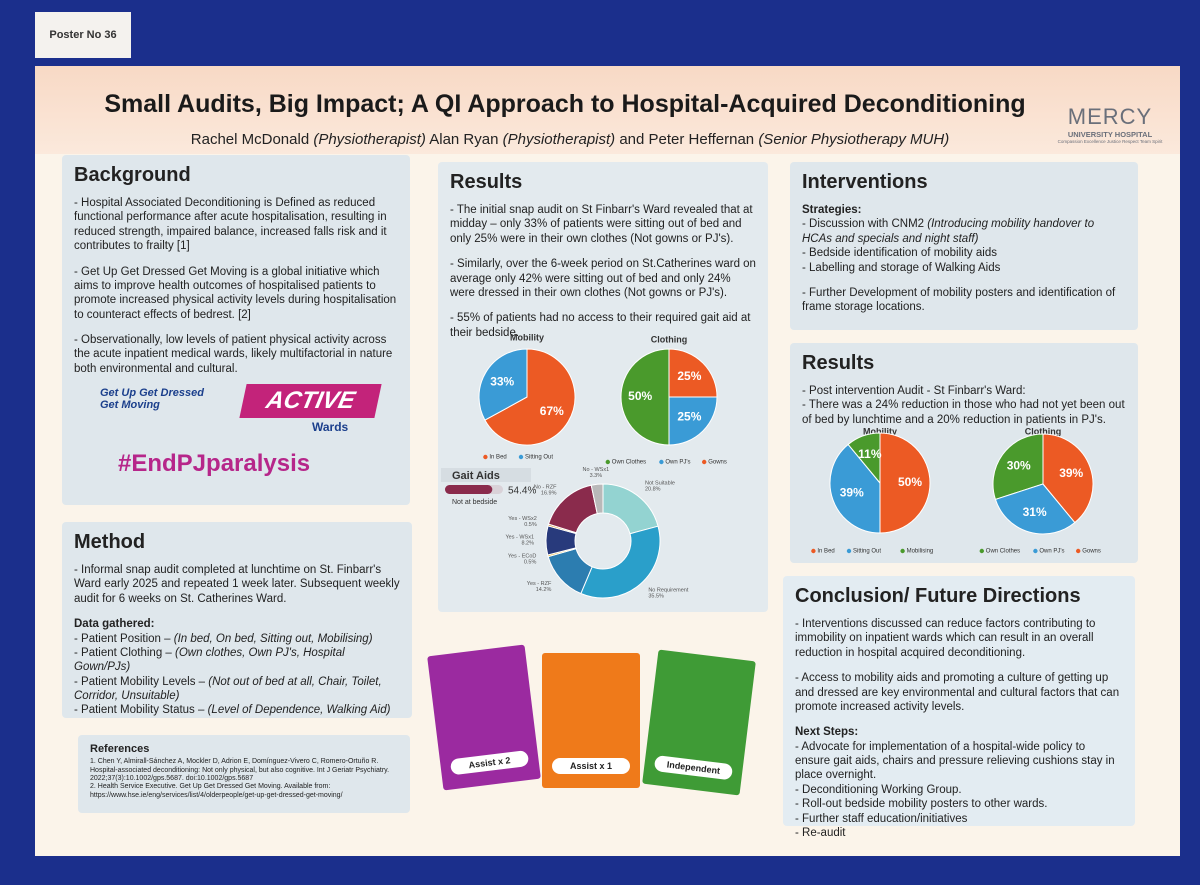  What do you see at coordinates (693, 767) in the screenshot?
I see `card-label: Independent` at bounding box center [693, 767].